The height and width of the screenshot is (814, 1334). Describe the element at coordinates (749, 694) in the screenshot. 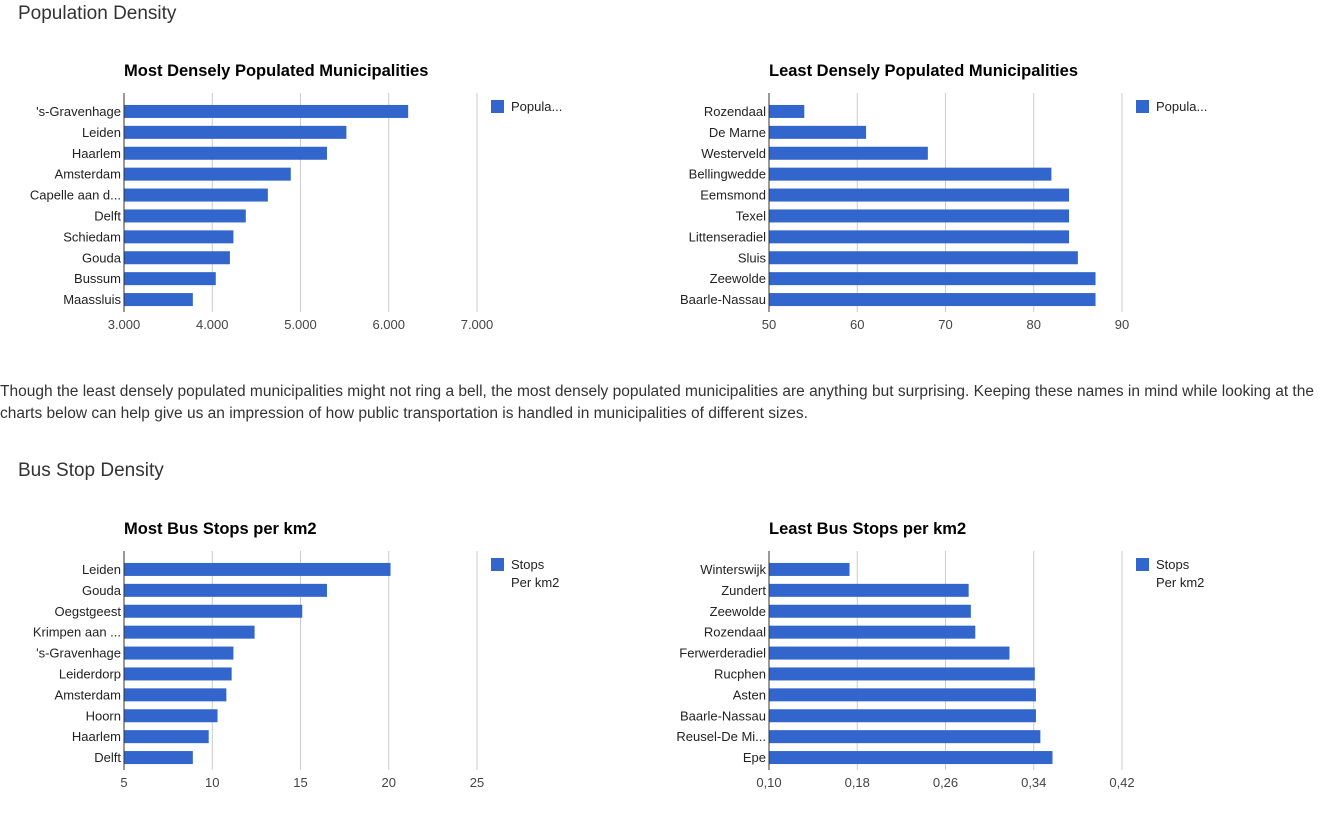

I see `category-label: Asten` at that location.